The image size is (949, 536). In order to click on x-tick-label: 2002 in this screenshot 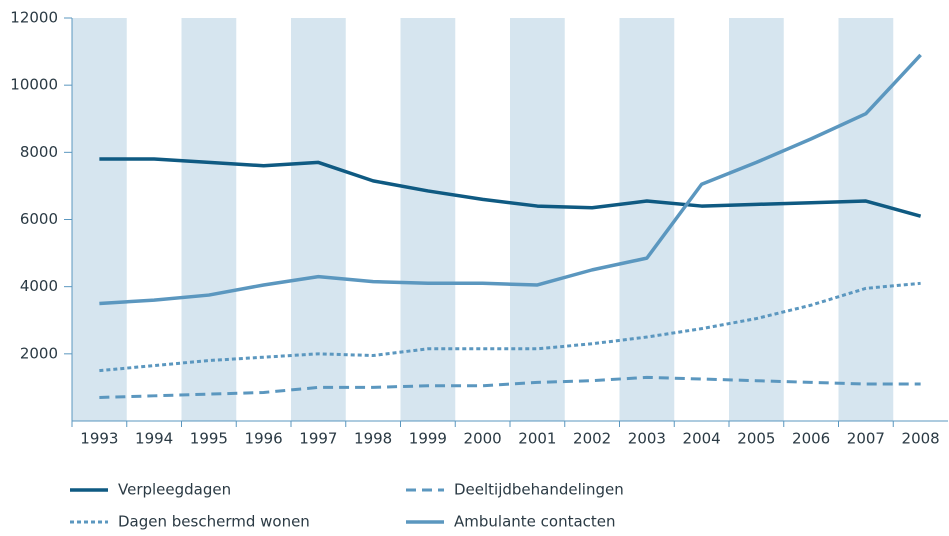, I will do `click(592, 439)`.